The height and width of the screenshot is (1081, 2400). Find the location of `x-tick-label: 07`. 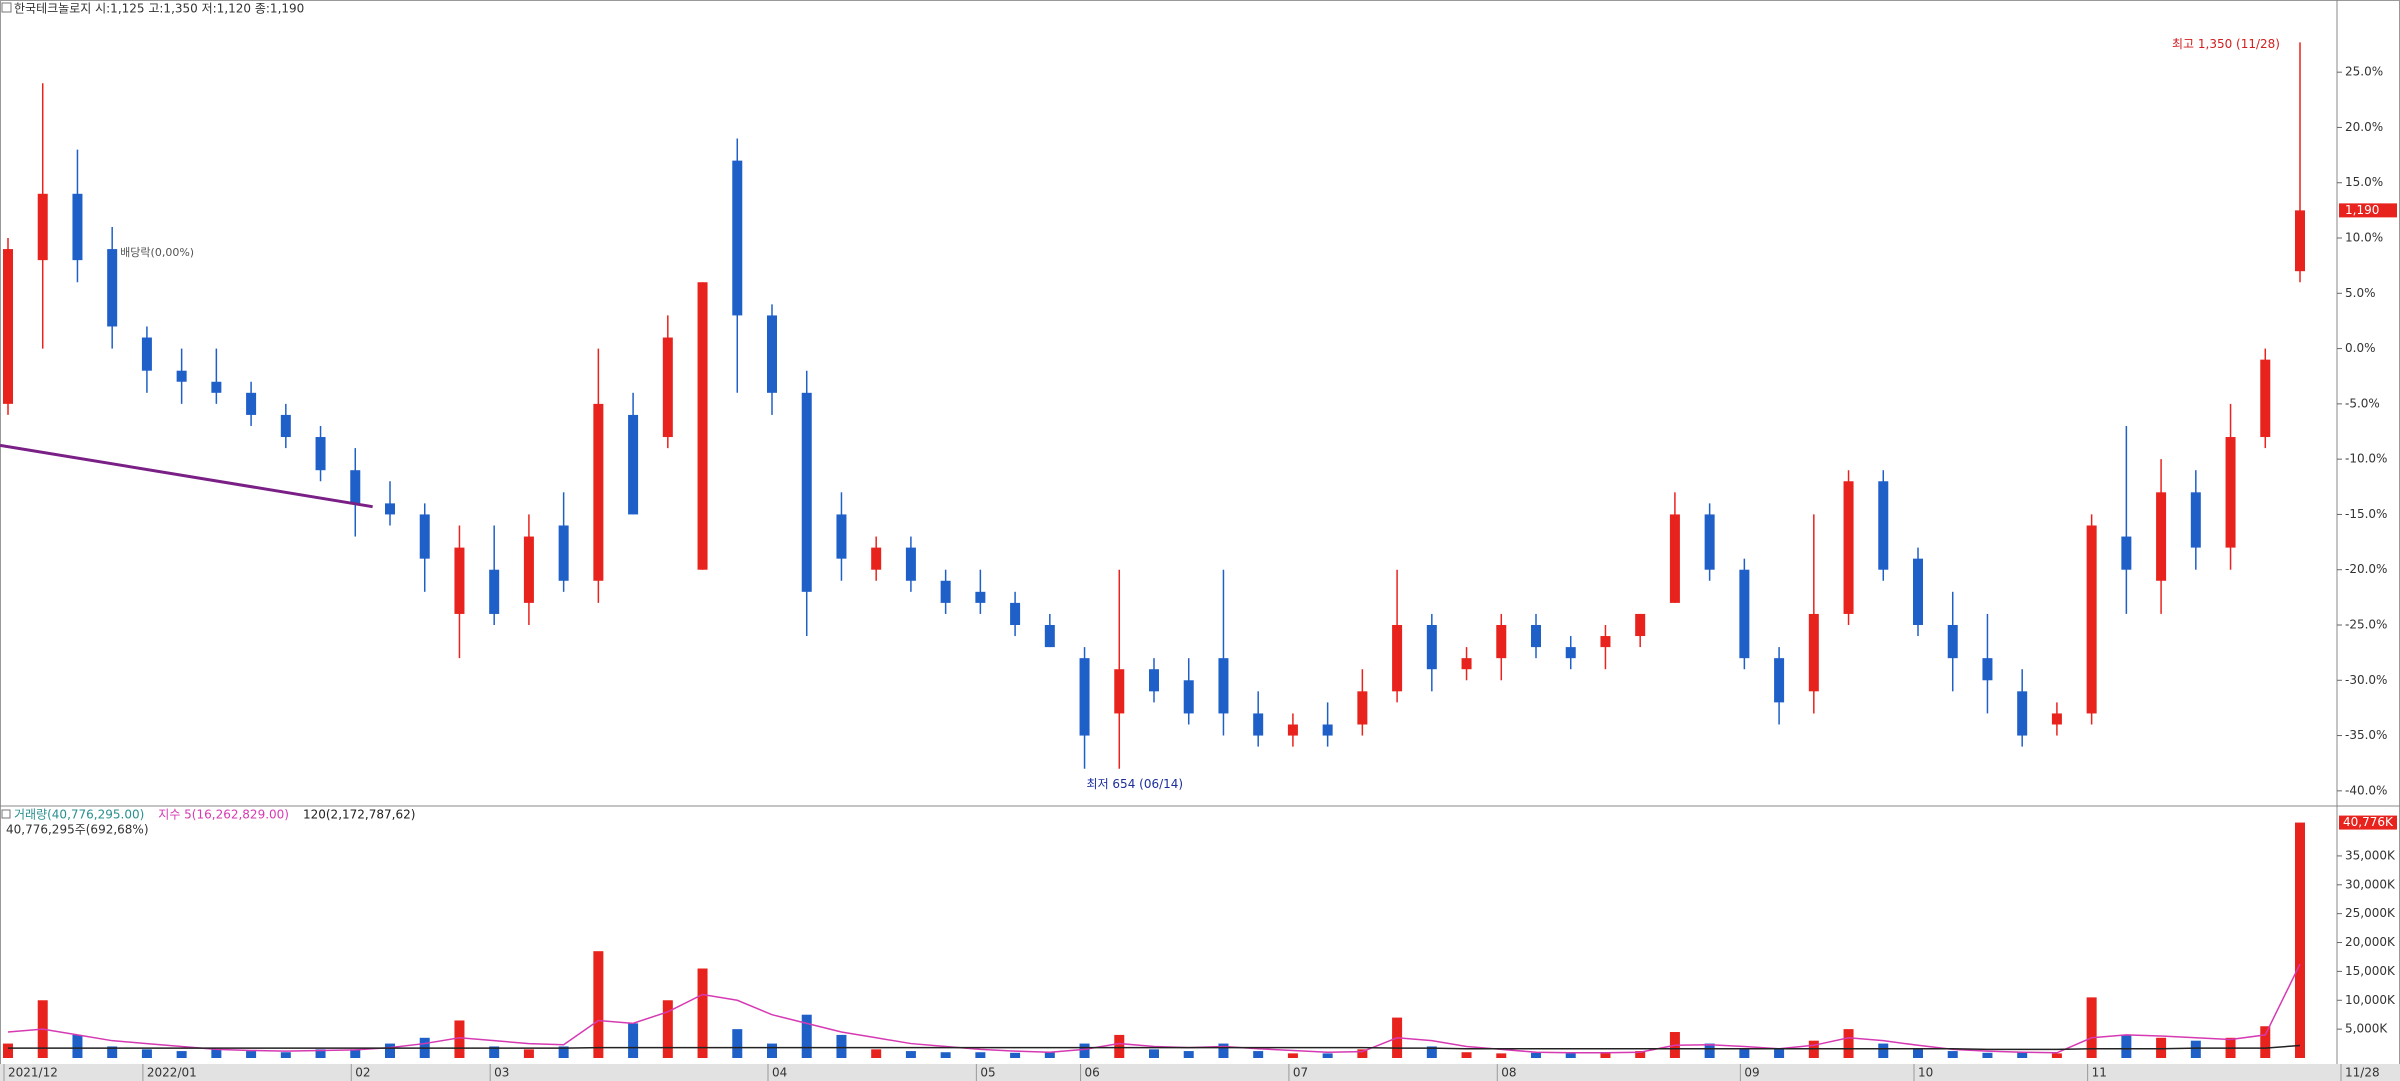

x-tick-label: 07 is located at coordinates (1300, 1073).